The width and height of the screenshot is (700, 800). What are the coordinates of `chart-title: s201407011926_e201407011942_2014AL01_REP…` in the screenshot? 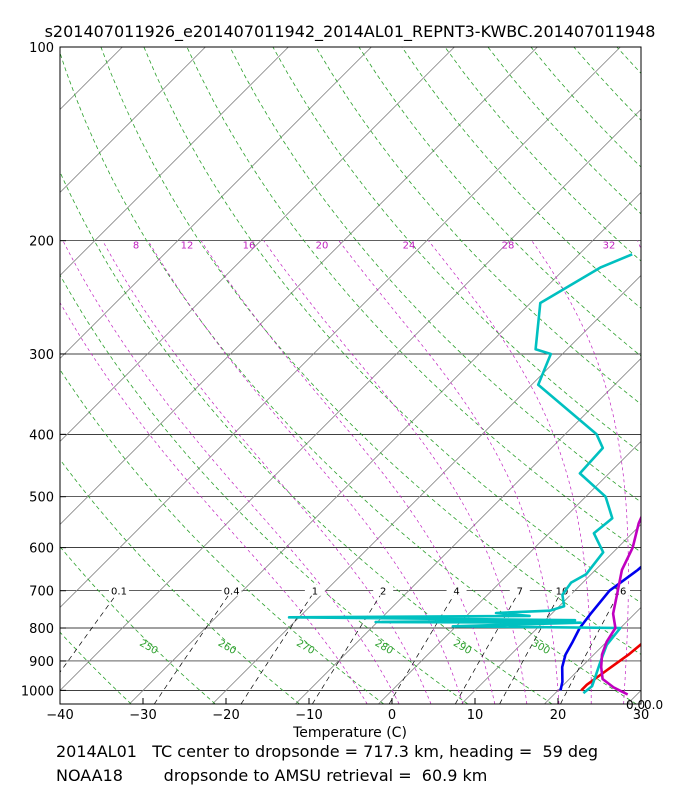 It's located at (350, 32).